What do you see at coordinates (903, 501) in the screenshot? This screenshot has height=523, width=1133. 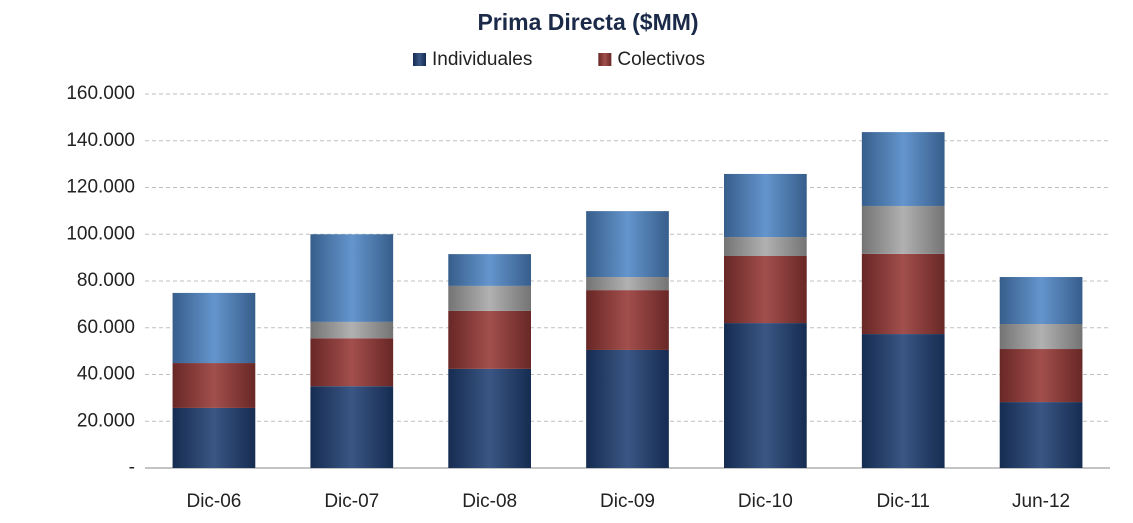 I see `x-tick-label: Dic-11` at bounding box center [903, 501].